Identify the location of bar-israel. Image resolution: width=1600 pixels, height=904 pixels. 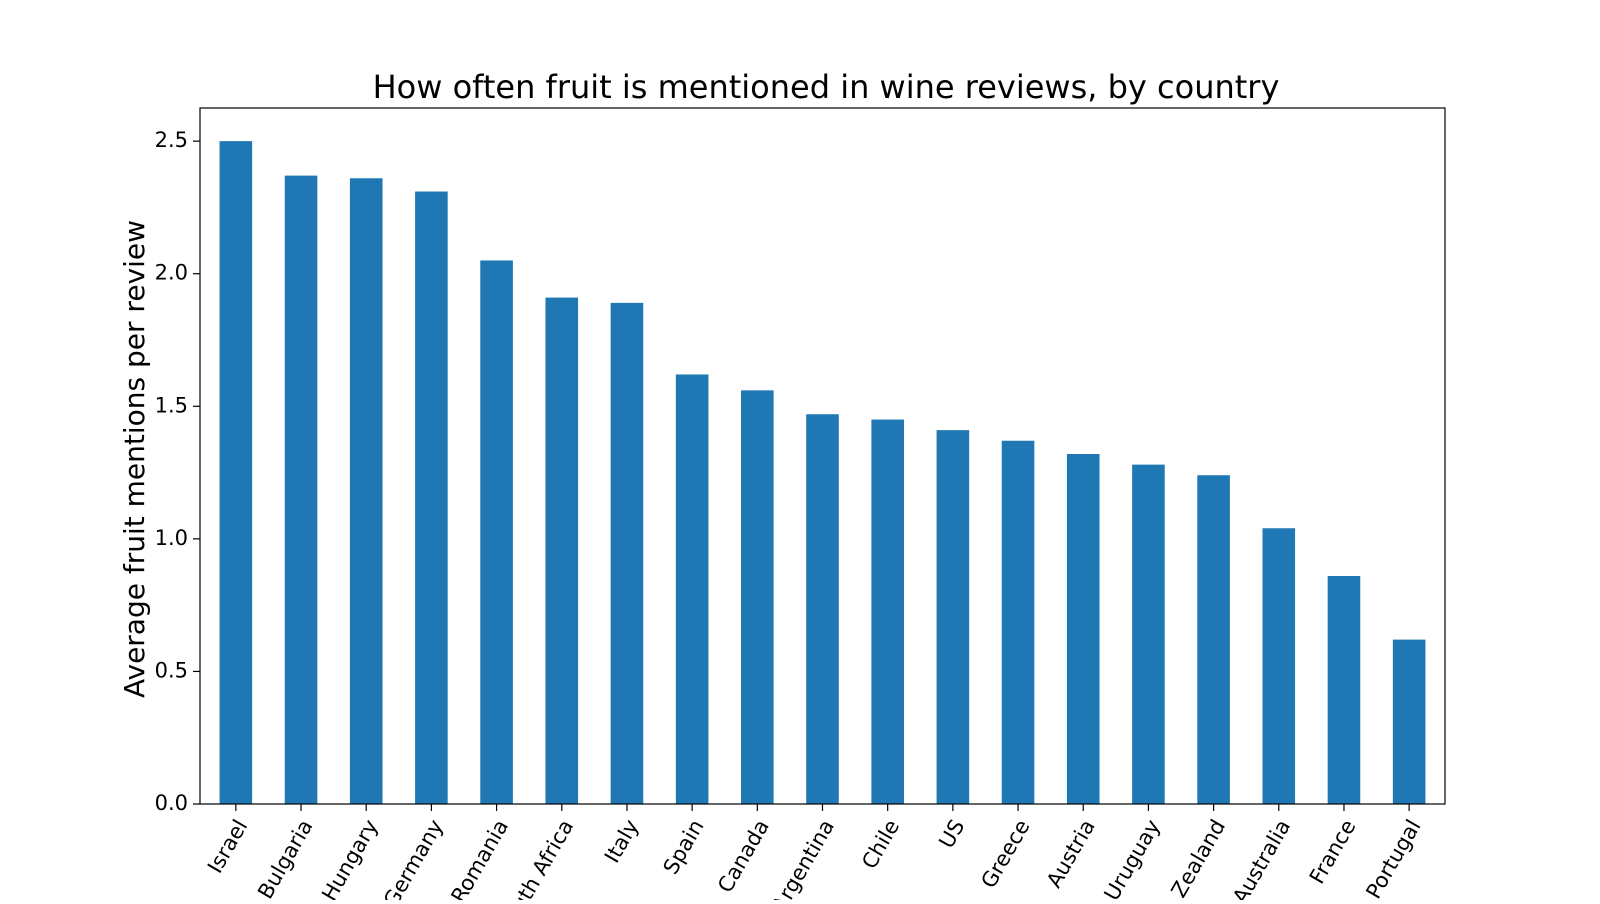
(236, 472).